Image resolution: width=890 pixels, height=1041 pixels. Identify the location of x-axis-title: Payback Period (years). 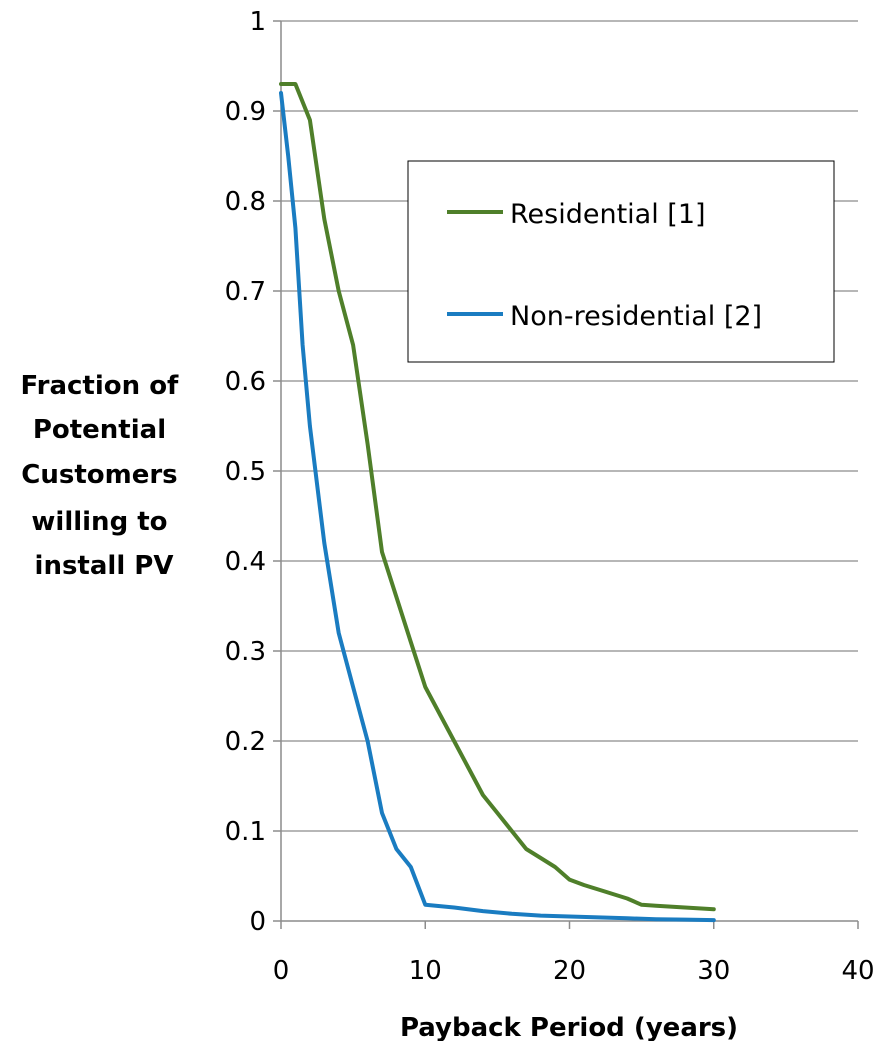
(569, 1027).